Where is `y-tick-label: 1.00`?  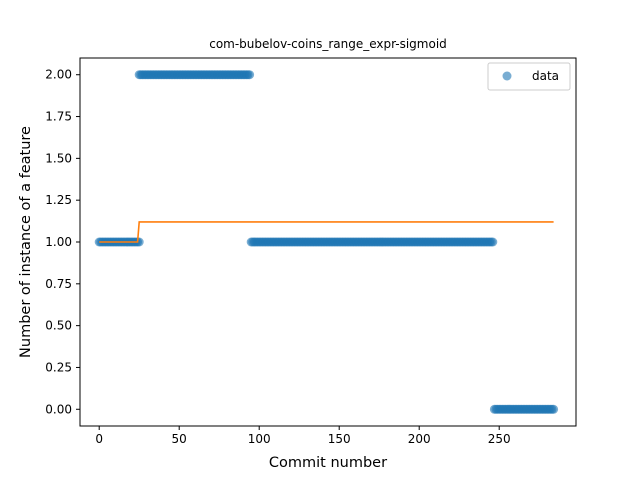
y-tick-label: 1.00 is located at coordinates (58, 242).